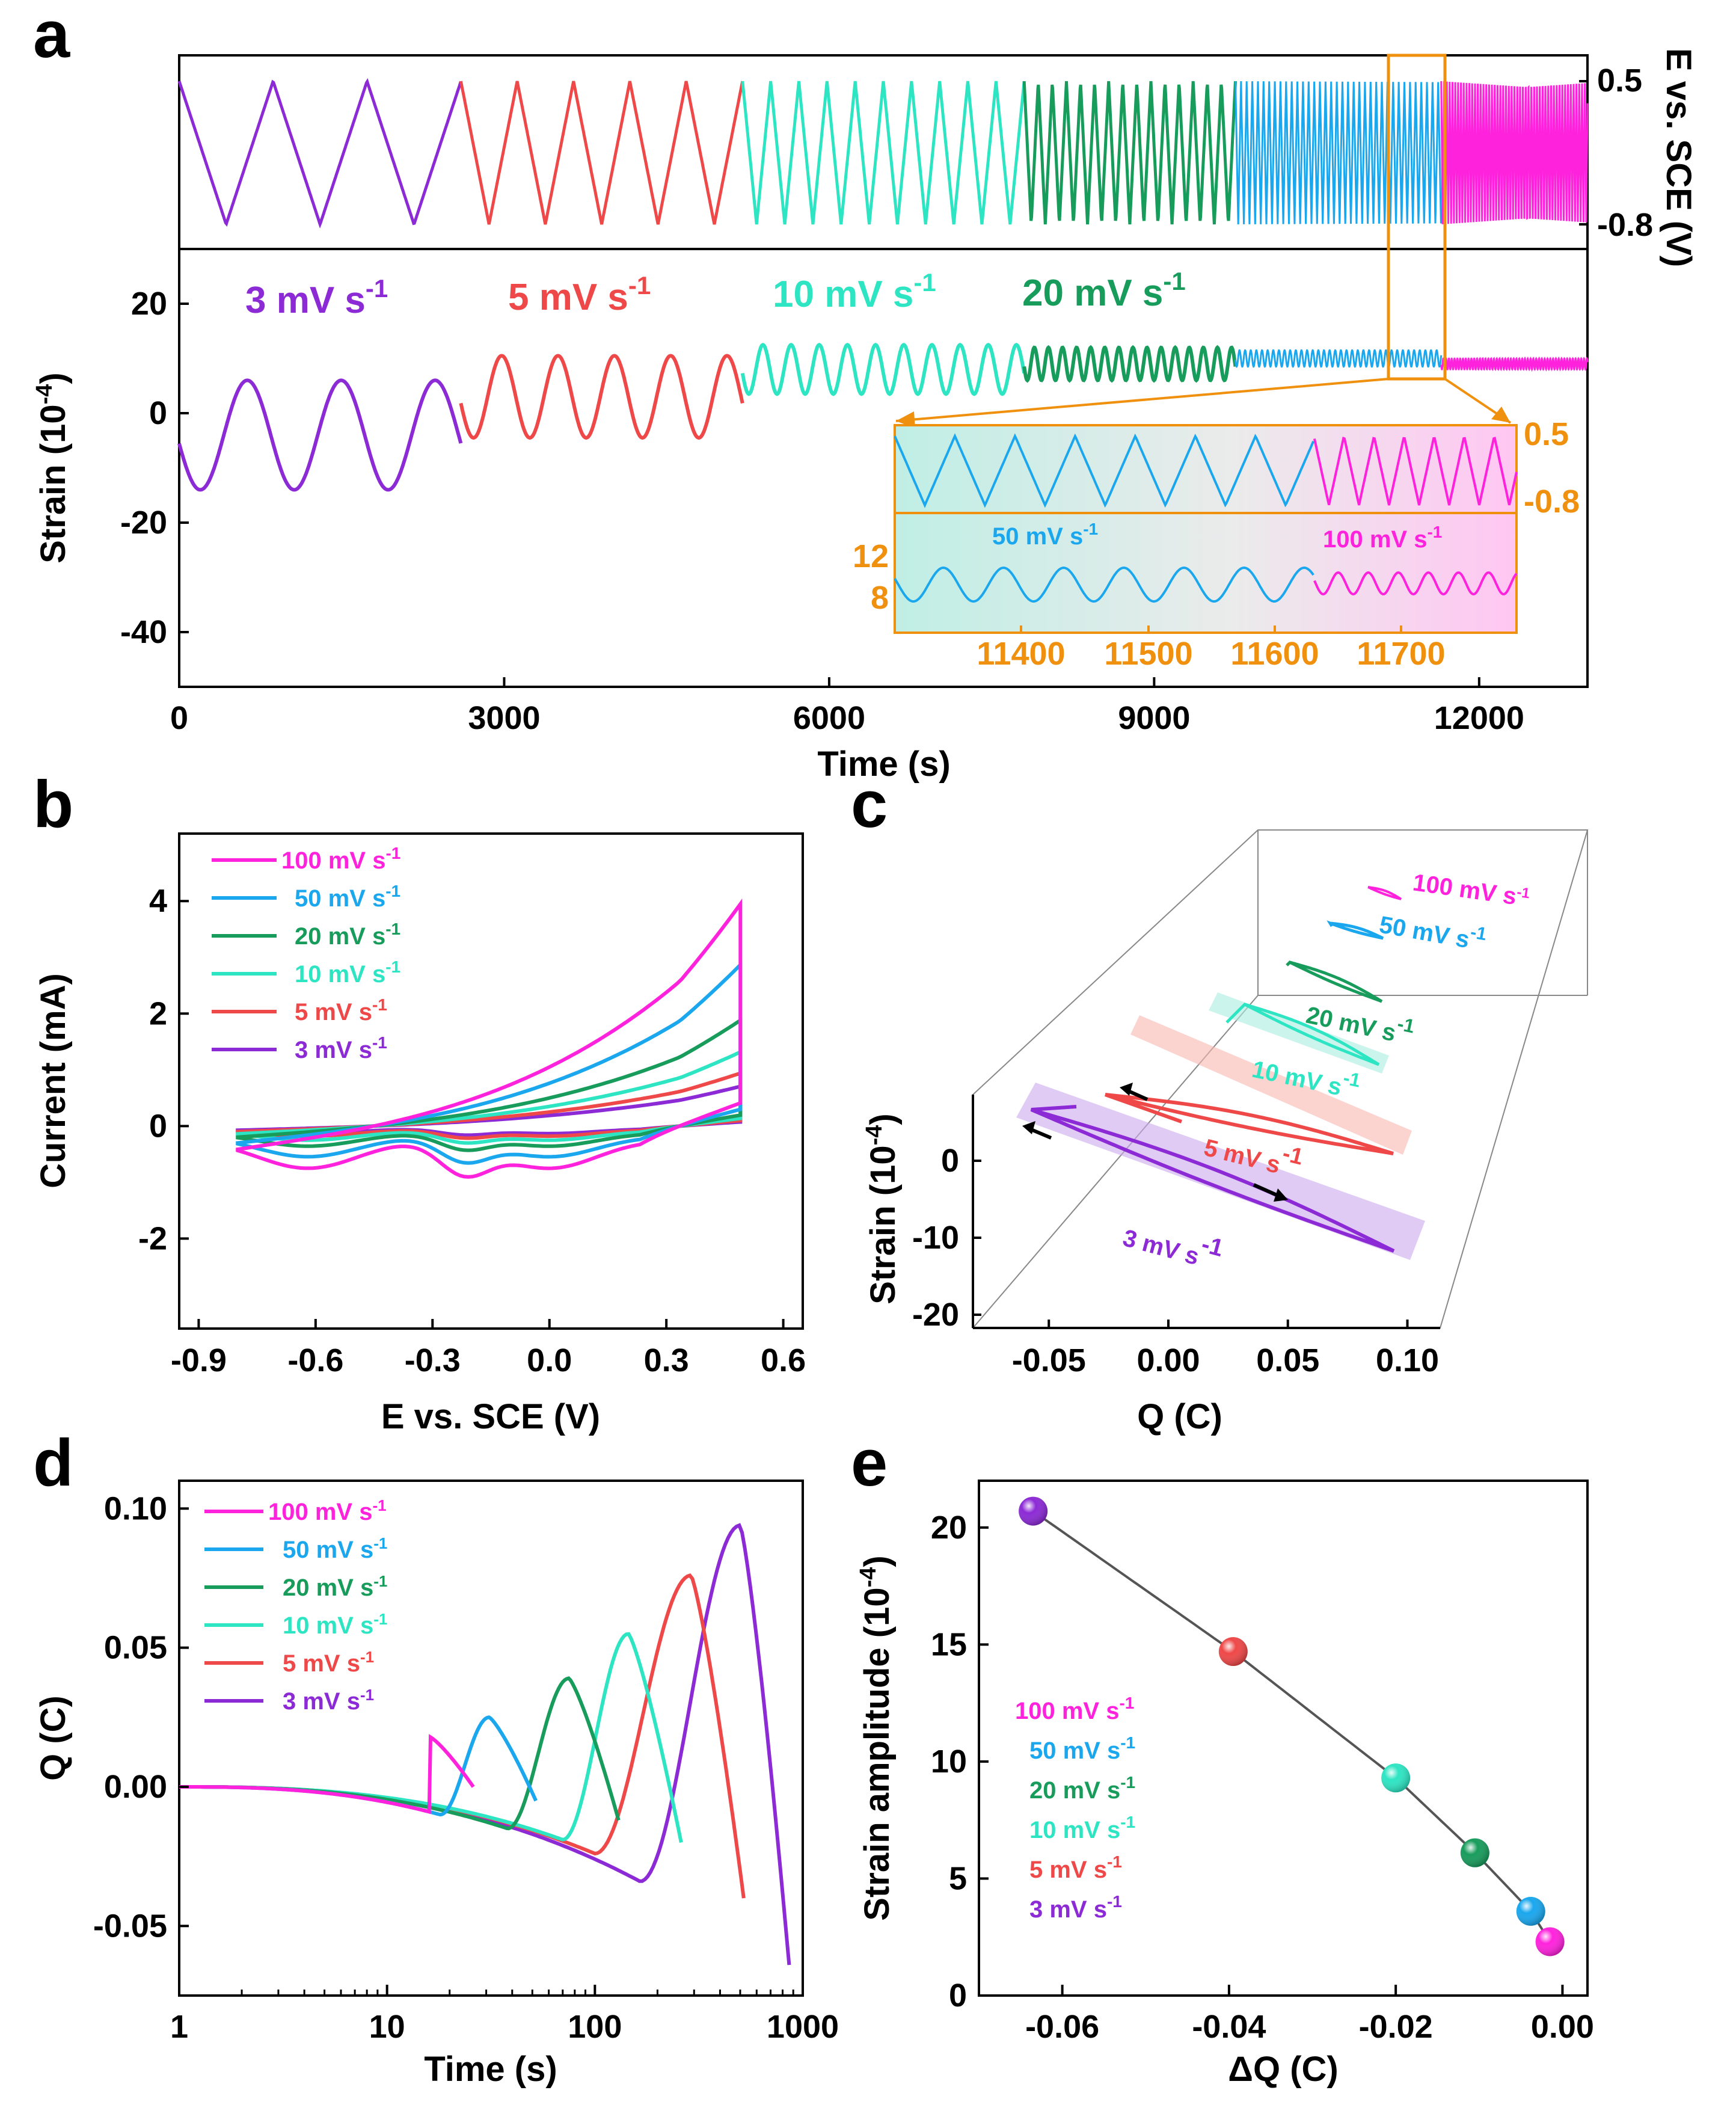 The width and height of the screenshot is (1736, 2102). Describe the element at coordinates (1639, 158) in the screenshot. I see `panel-a-right-axis: 0.5 -0.8 E vs. SCE (V)` at that location.